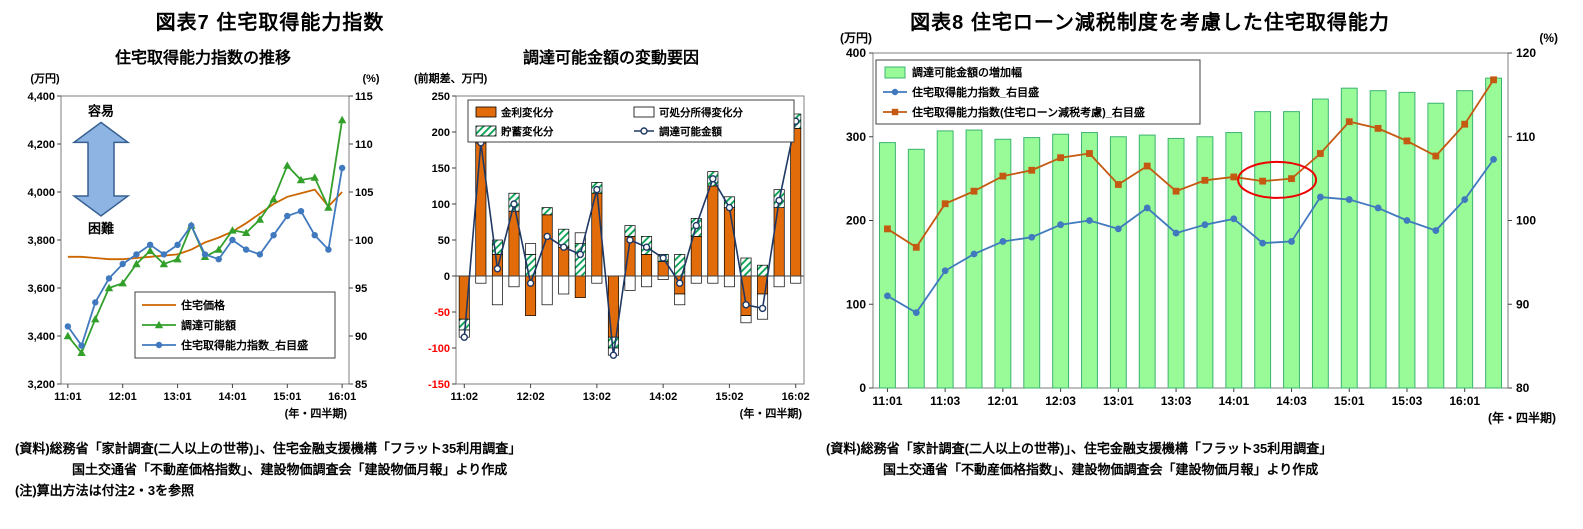 The width and height of the screenshot is (1583, 529). Describe the element at coordinates (701, 112) in the screenshot. I see `svg-text: 可処分所得変化分` at that location.